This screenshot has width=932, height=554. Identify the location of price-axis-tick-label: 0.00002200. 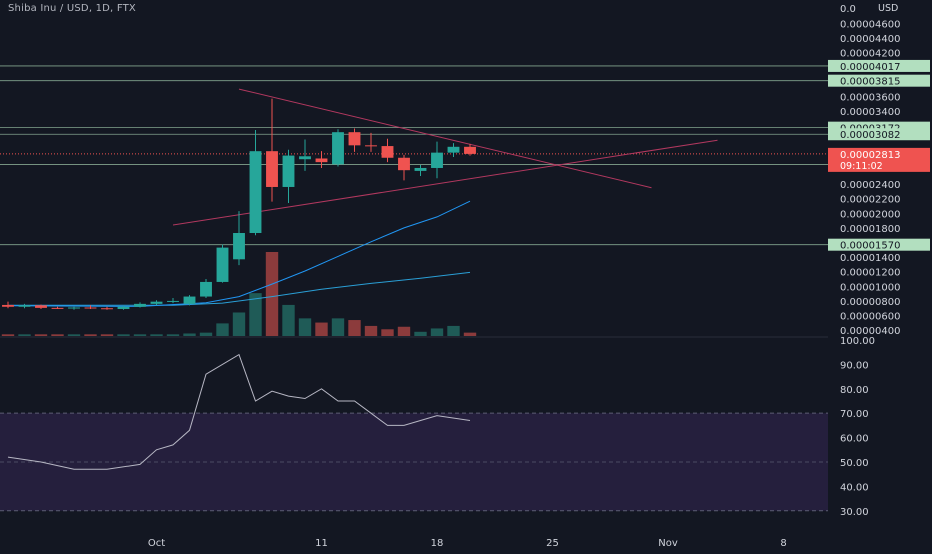
(870, 200).